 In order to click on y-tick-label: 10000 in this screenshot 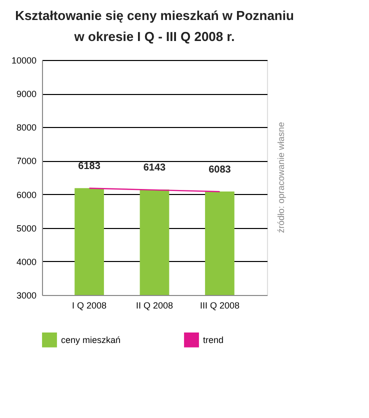, I will do `click(23, 61)`.